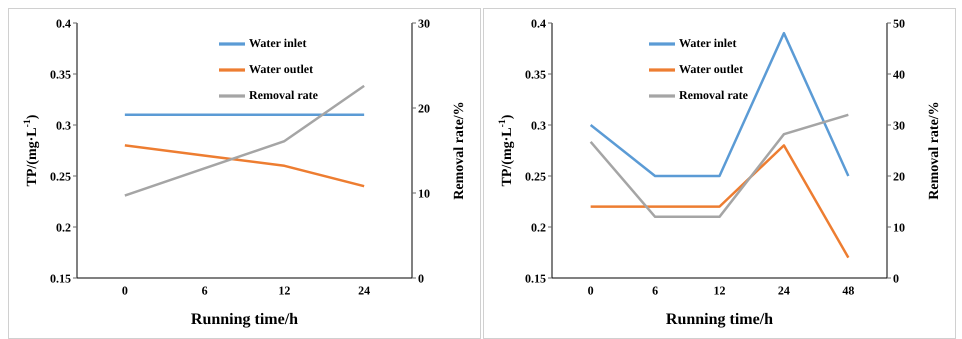  What do you see at coordinates (899, 74) in the screenshot?
I see `y2-tick-label: 40` at bounding box center [899, 74].